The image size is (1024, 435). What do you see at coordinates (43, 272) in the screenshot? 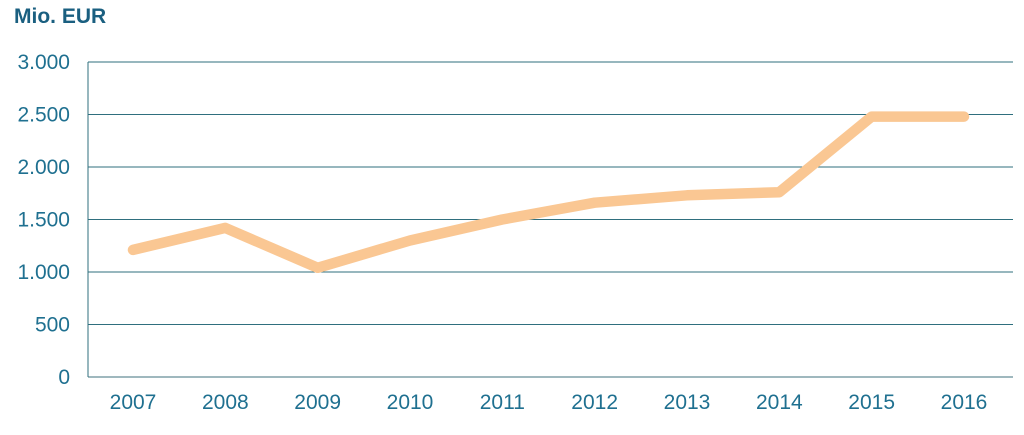
I see `y-tick-label: 1.000` at bounding box center [43, 272].